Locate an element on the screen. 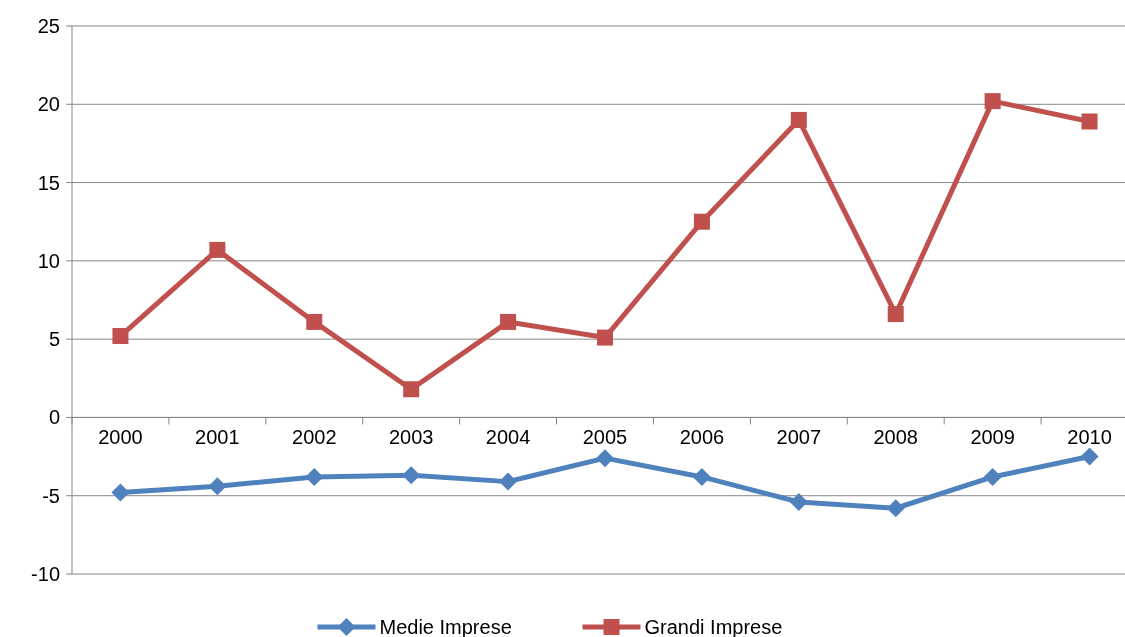 This screenshot has width=1125, height=637. x-tick-label: 2000 is located at coordinates (120, 437).